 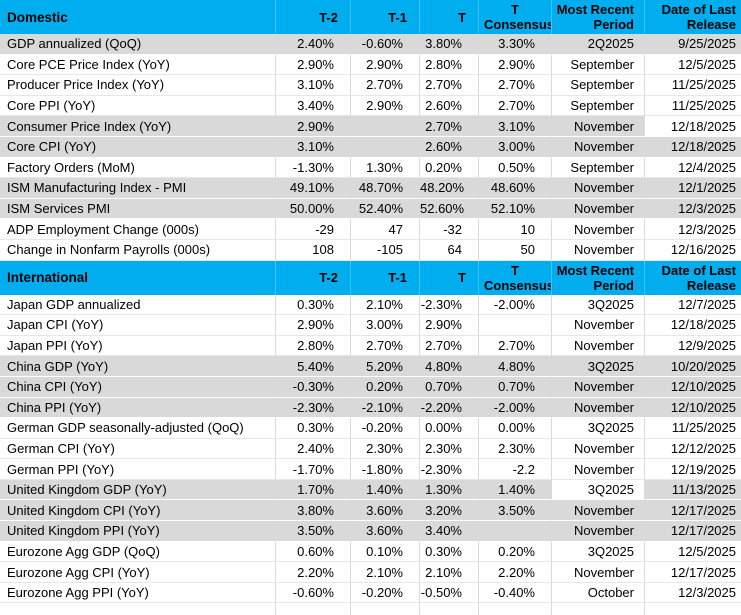 What do you see at coordinates (449, 147) in the screenshot?
I see `cell-t: 2.60%` at bounding box center [449, 147].